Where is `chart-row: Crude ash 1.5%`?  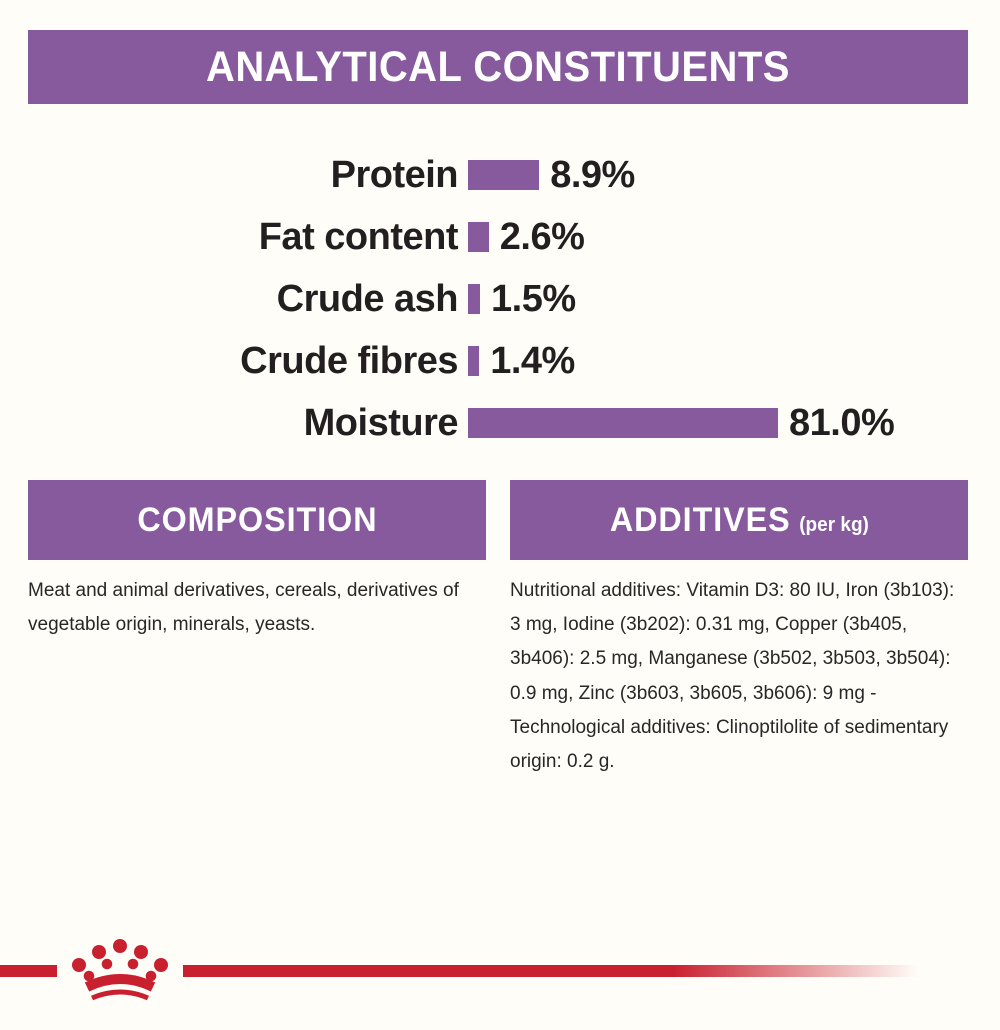
chart-row: Crude ash 1.5% is located at coordinates (500, 299).